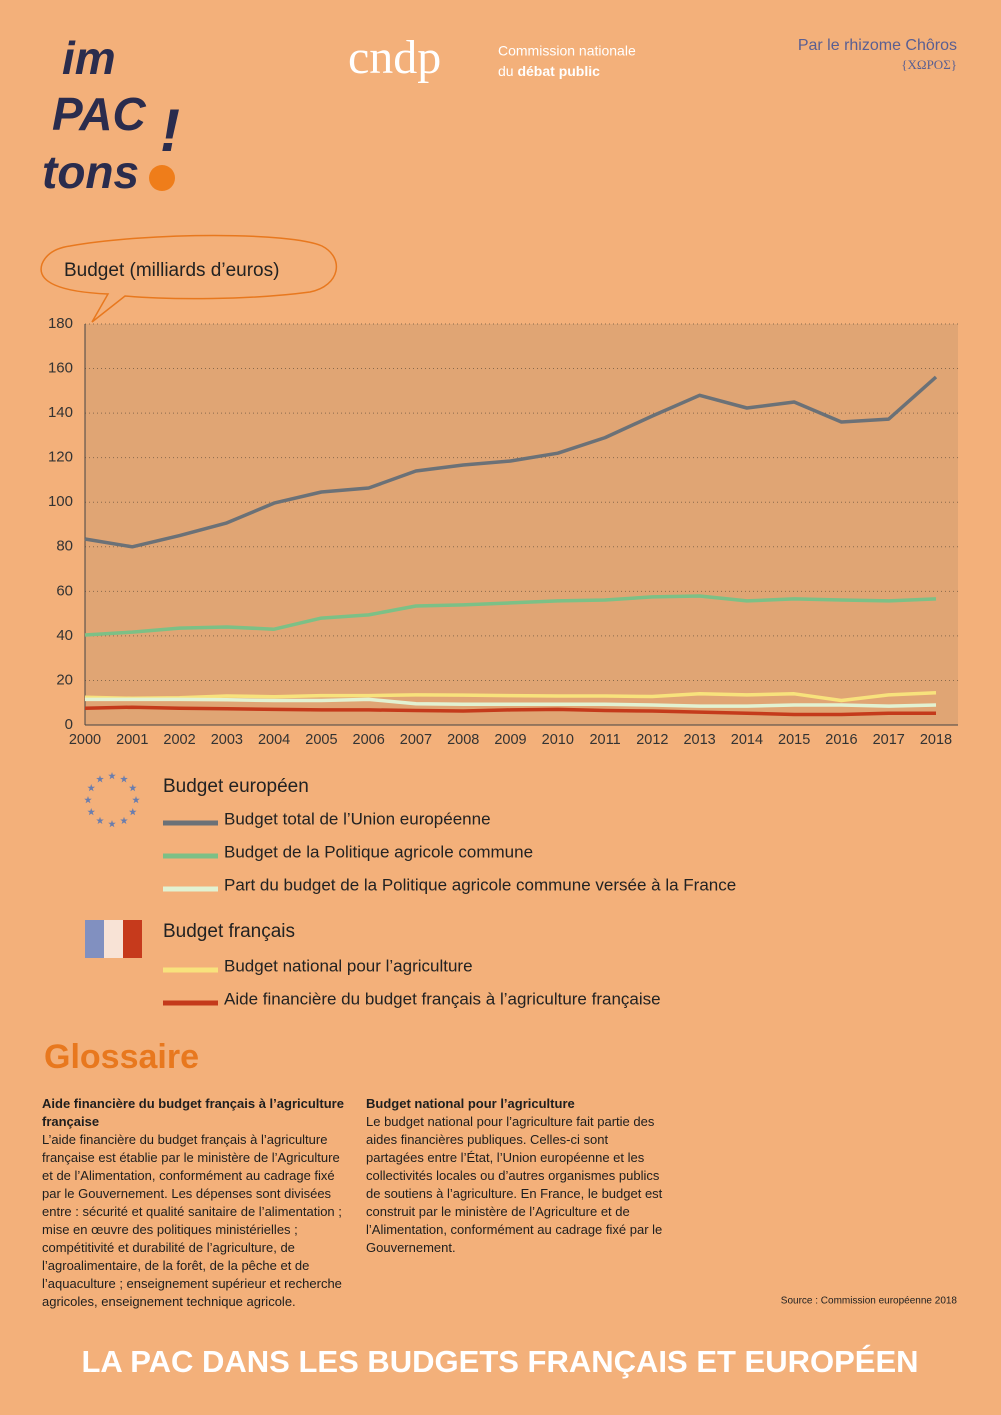  What do you see at coordinates (510, 740) in the screenshot?
I see `x-tick-label: 2009` at bounding box center [510, 740].